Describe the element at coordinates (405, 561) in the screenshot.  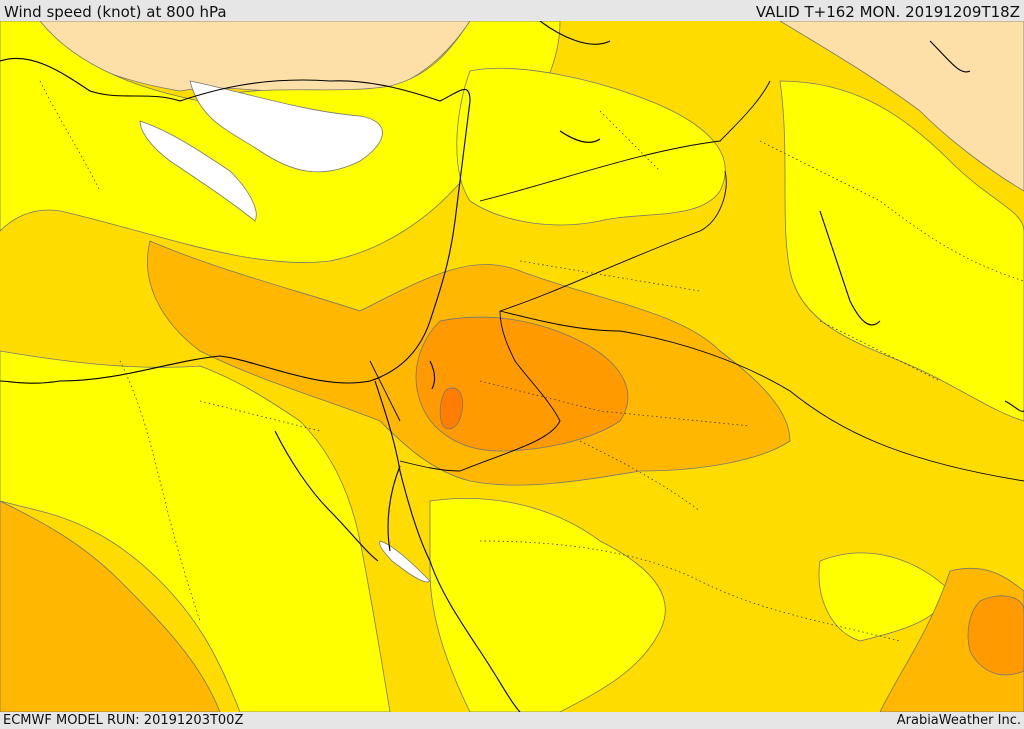
I see `field-zone-calm-gulf` at that location.